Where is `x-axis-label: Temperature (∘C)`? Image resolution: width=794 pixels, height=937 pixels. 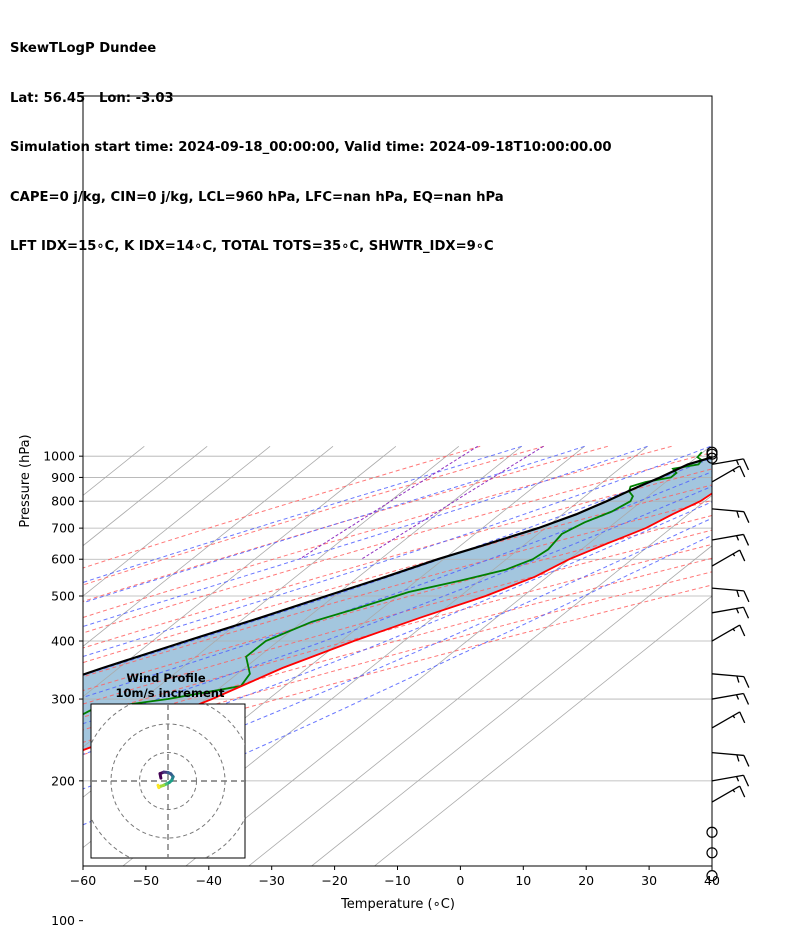
x-axis-label: Temperature (∘C) is located at coordinates (397, 904).